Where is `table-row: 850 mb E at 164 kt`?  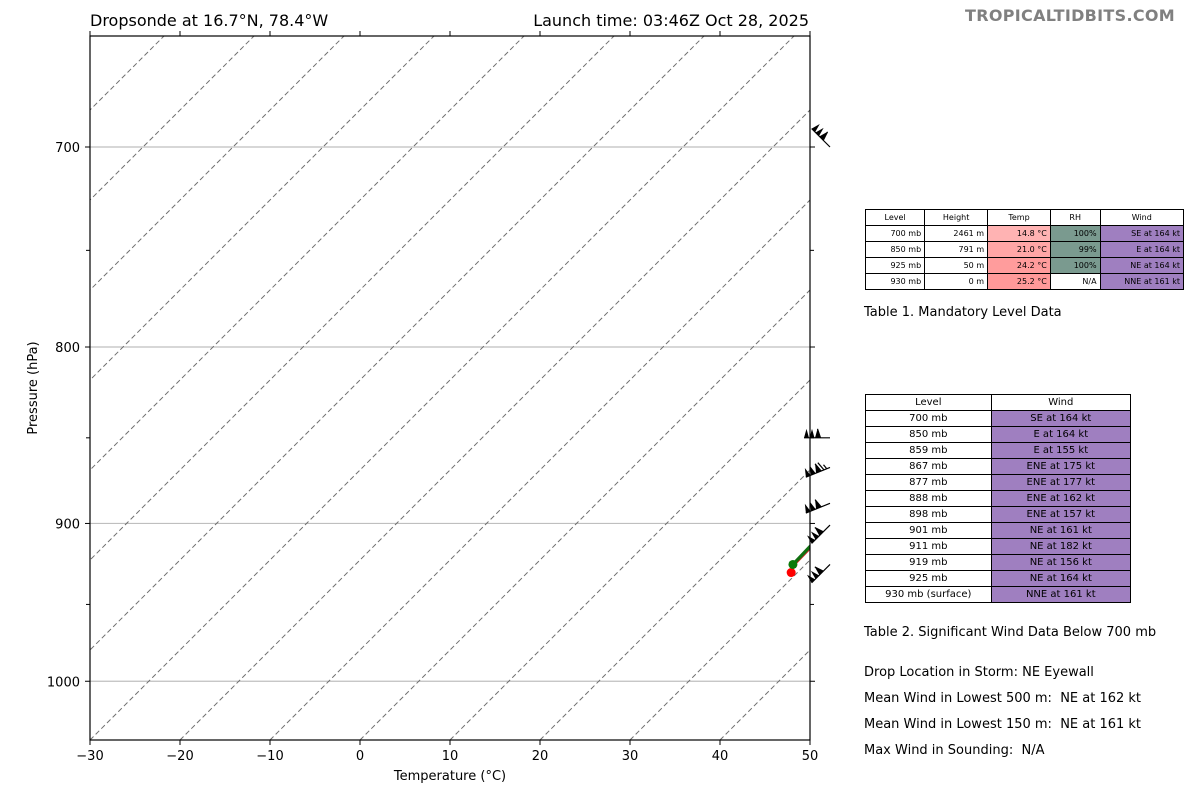 table-row: 850 mb E at 164 kt is located at coordinates (998, 434).